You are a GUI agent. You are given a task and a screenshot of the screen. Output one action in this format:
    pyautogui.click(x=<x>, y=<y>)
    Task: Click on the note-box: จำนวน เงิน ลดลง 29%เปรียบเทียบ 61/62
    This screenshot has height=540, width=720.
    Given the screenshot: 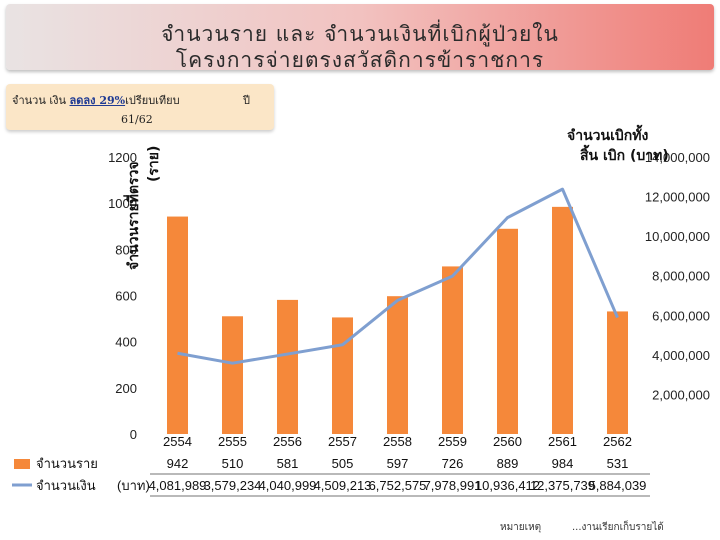 What is the action you would take?
    pyautogui.click(x=140, y=107)
    